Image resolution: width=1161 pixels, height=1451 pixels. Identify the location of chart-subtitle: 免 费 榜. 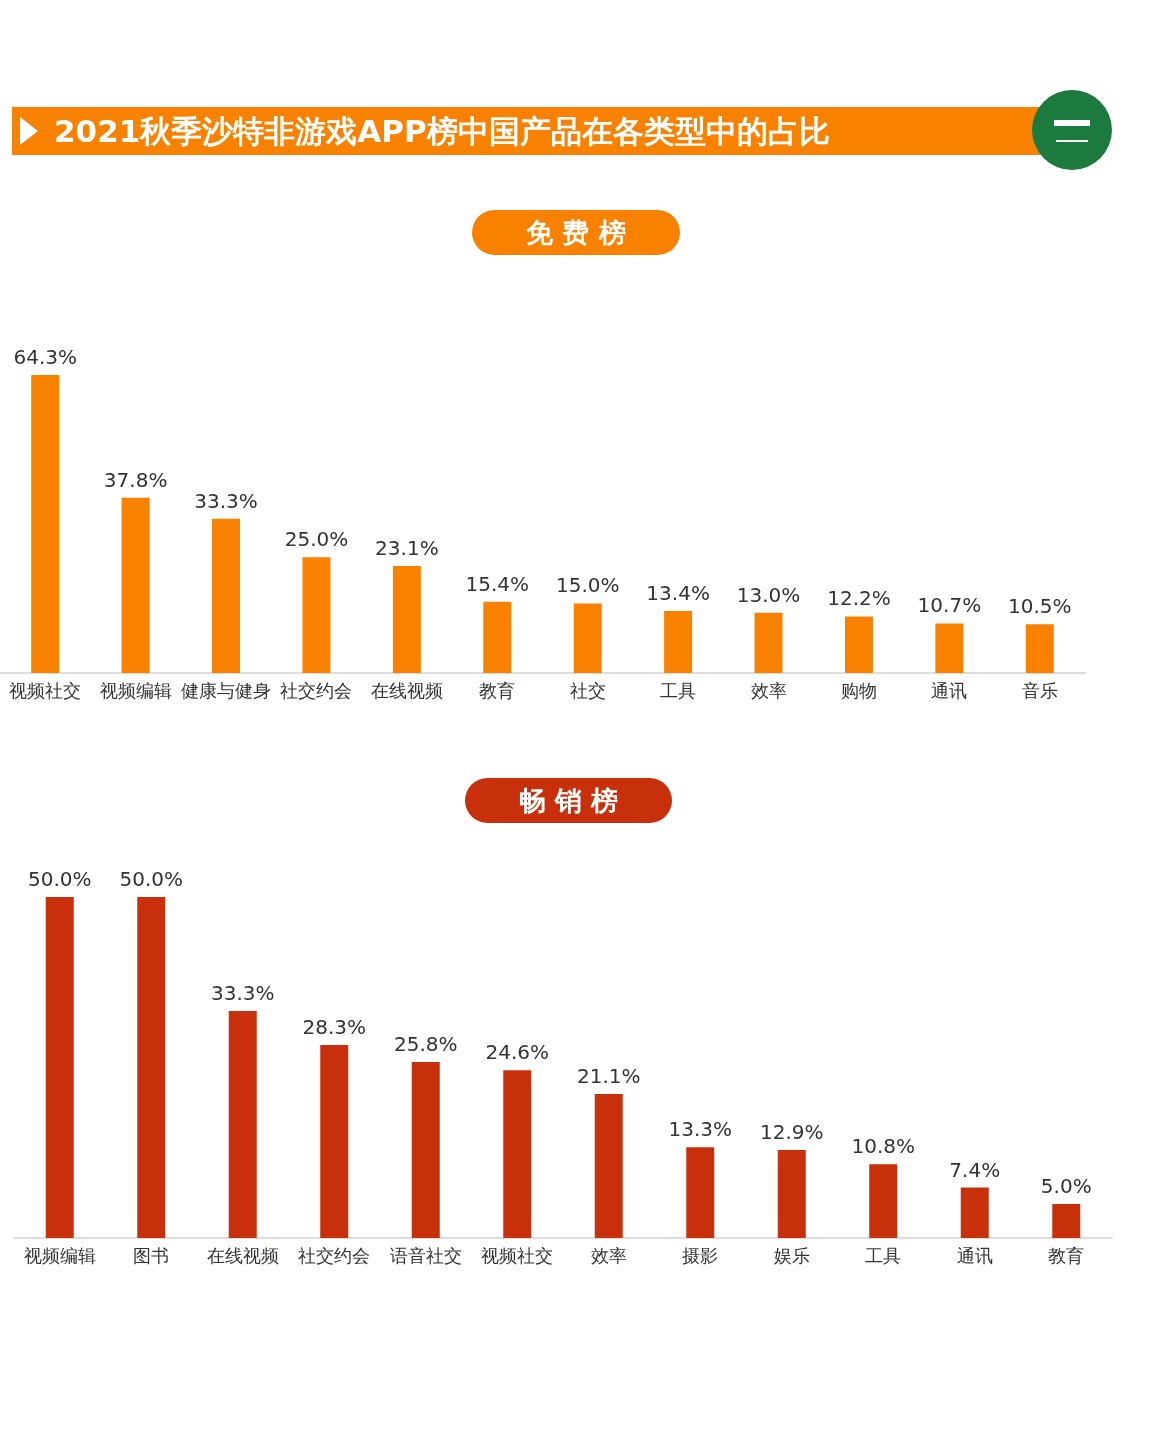
(576, 232).